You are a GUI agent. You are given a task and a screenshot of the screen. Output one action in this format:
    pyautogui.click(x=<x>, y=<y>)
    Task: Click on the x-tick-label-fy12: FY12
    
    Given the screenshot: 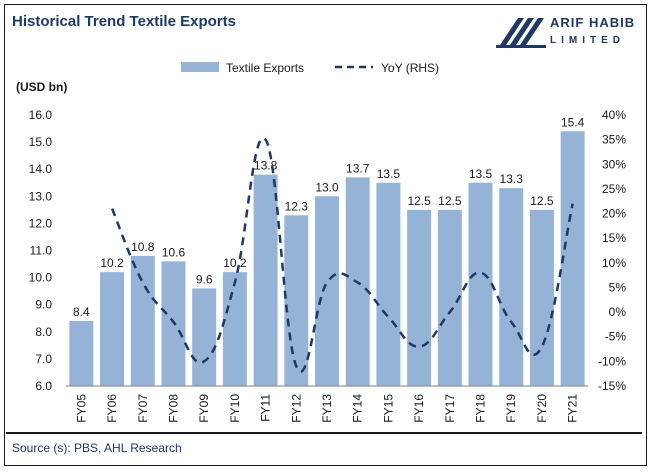 What is the action you would take?
    pyautogui.click(x=296, y=408)
    